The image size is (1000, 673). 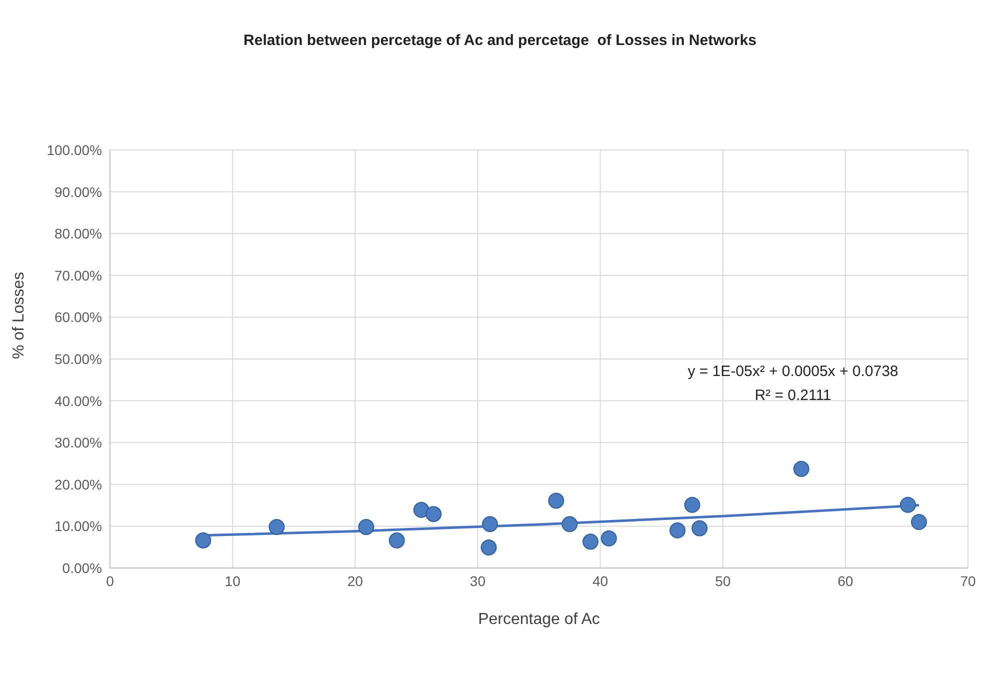 I want to click on x-axis-title: Percentage of Ac, so click(x=539, y=619).